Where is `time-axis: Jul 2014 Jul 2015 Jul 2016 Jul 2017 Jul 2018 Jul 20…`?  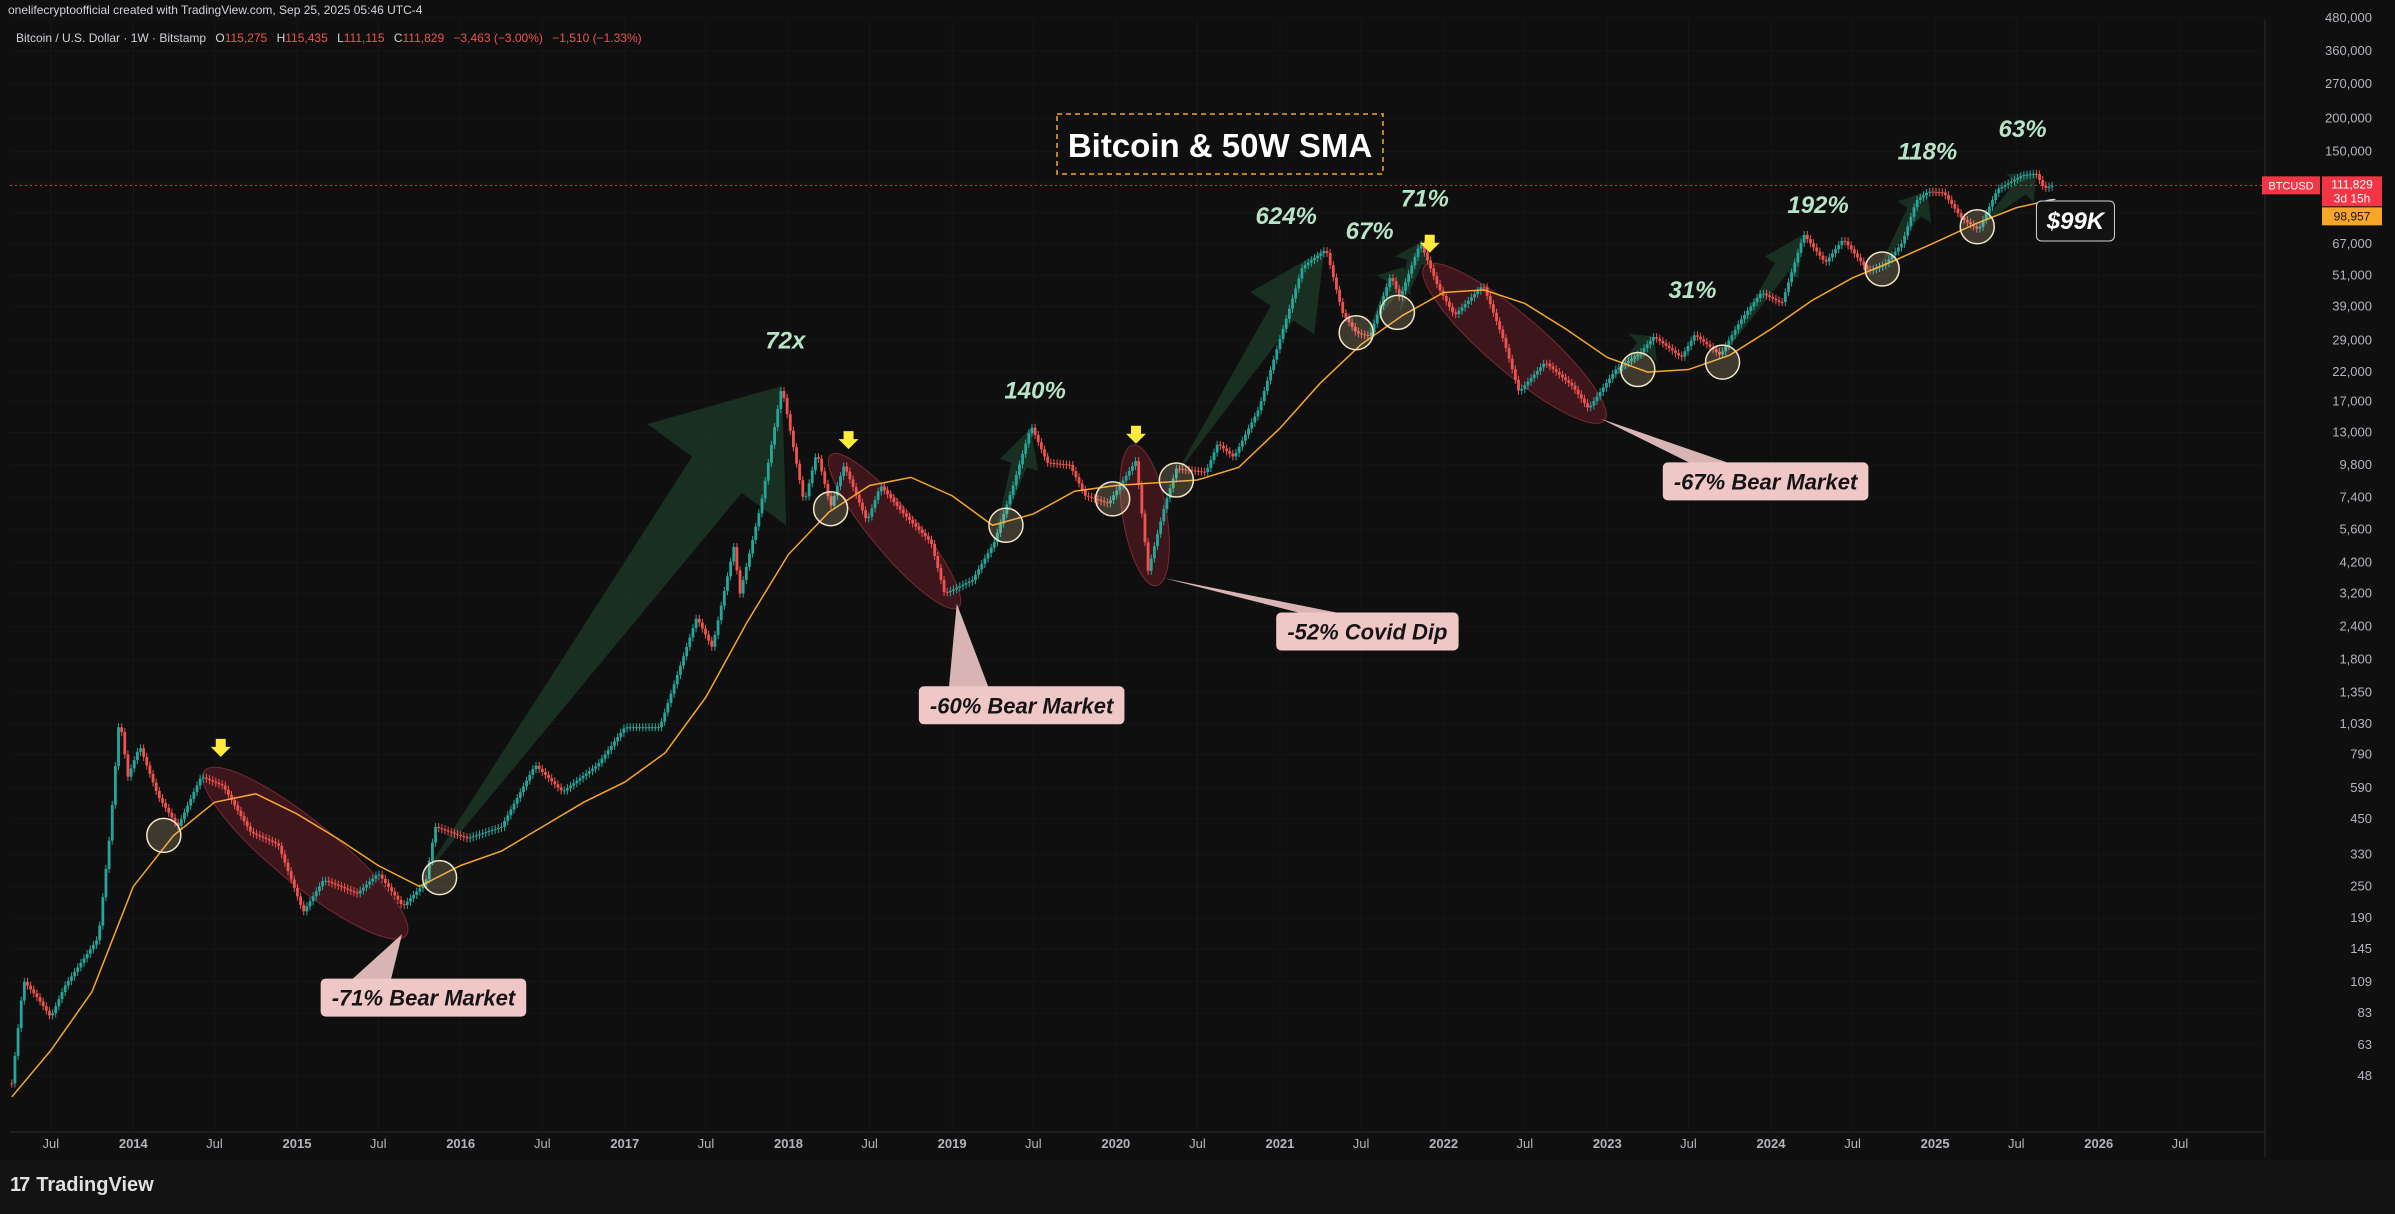
time-axis: Jul 2014 Jul 2015 Jul 2016 Jul 2017 Jul 2018 Jul 20… is located at coordinates (1137, 1141).